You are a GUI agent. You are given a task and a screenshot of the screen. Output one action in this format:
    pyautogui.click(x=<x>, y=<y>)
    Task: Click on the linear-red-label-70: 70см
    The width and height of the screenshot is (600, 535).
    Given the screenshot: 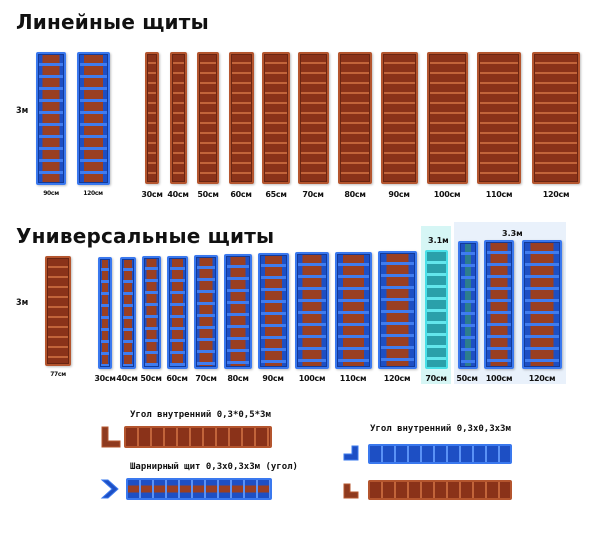 What is the action you would take?
    pyautogui.click(x=313, y=194)
    